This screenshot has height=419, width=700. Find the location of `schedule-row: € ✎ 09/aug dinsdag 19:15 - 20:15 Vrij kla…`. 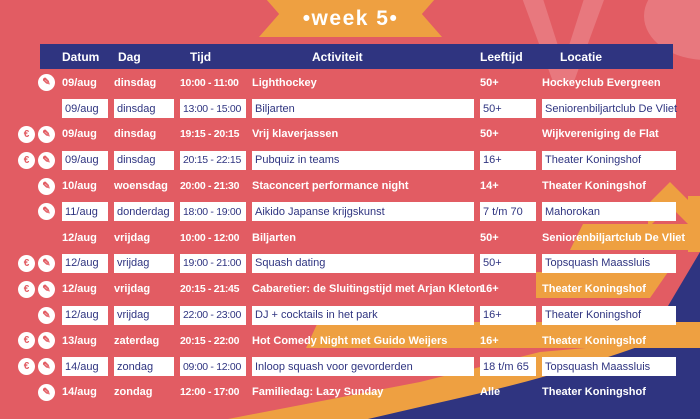

schedule-row: € ✎ 09/aug dinsdag 19:15 - 20:15 Vrij kla… is located at coordinates (350, 135).